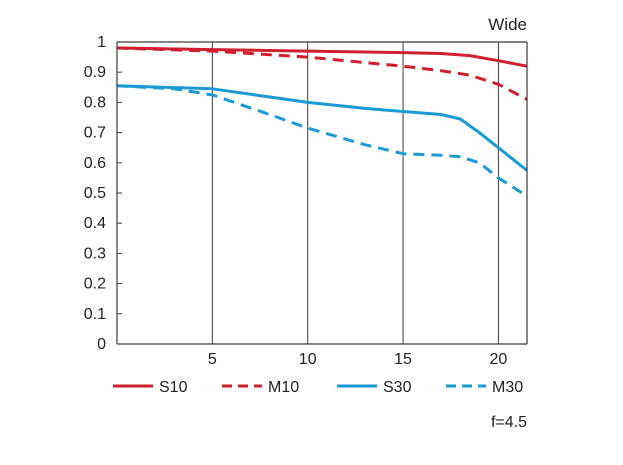  Describe the element at coordinates (397, 387) in the screenshot. I see `legend-label-s30: S30` at that location.